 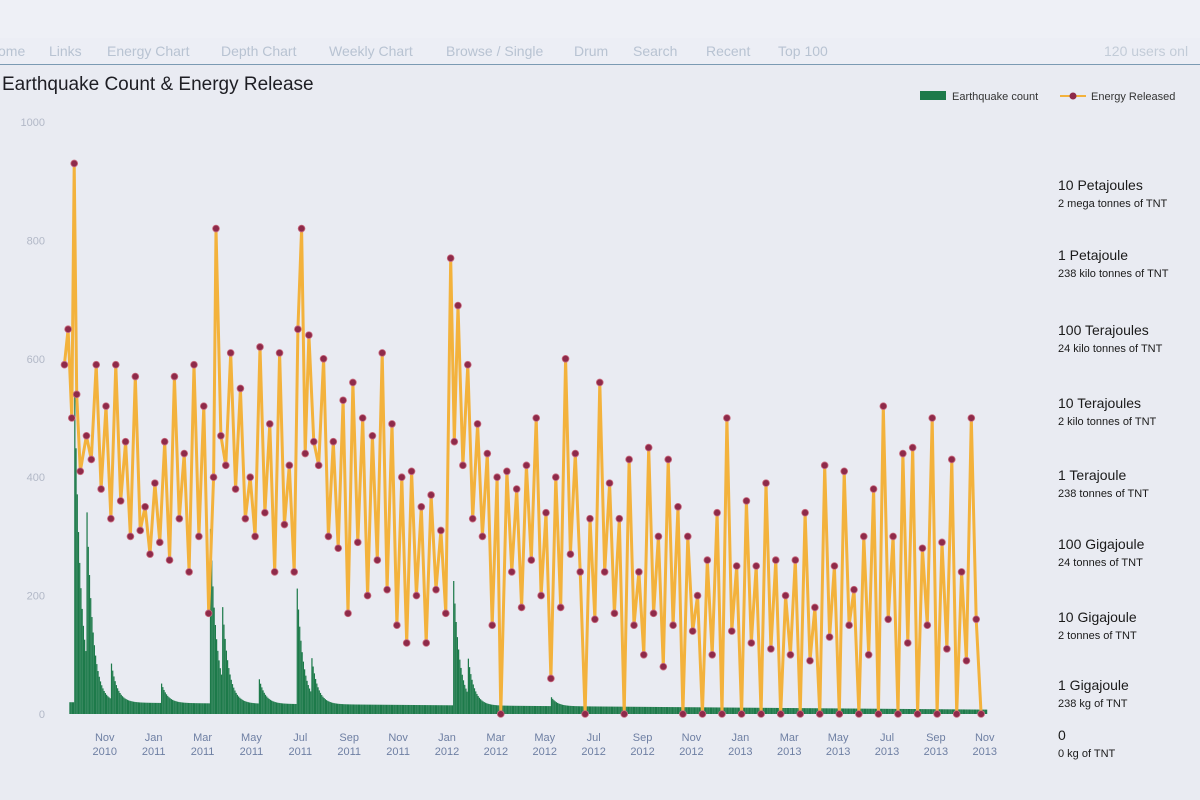 What do you see at coordinates (148, 51) in the screenshot?
I see `nav-energy-chart-link: Energy Chart` at bounding box center [148, 51].